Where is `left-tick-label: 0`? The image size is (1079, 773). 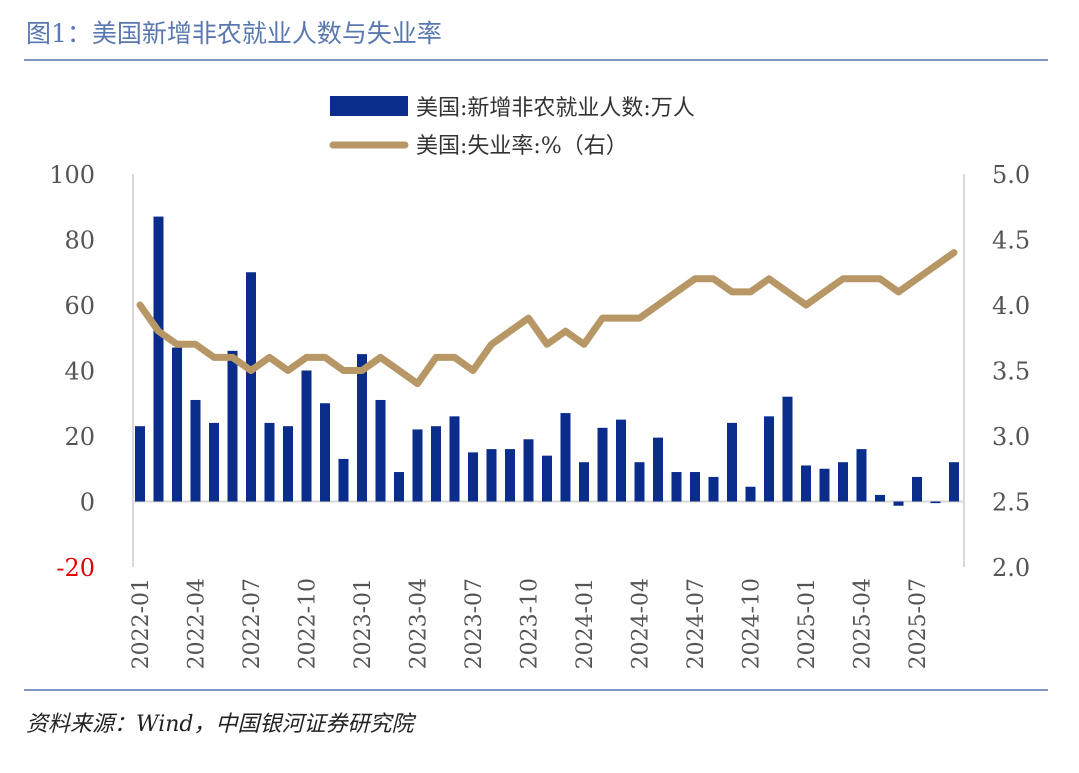
left-tick-label: 0 is located at coordinates (87, 503).